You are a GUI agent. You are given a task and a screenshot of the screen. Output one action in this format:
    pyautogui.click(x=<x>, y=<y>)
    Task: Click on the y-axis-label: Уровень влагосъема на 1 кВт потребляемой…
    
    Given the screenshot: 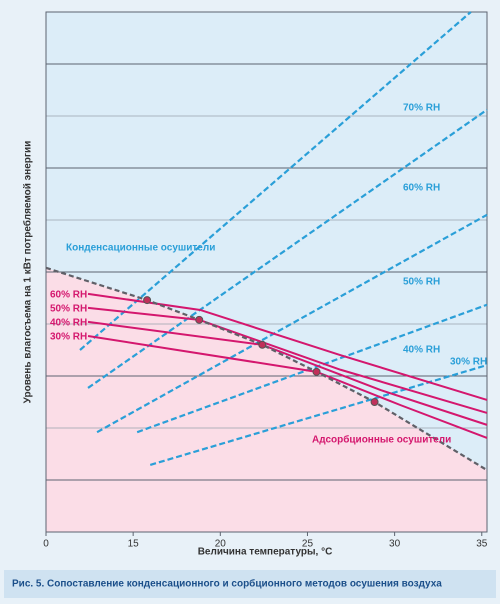 What is the action you would take?
    pyautogui.click(x=28, y=272)
    